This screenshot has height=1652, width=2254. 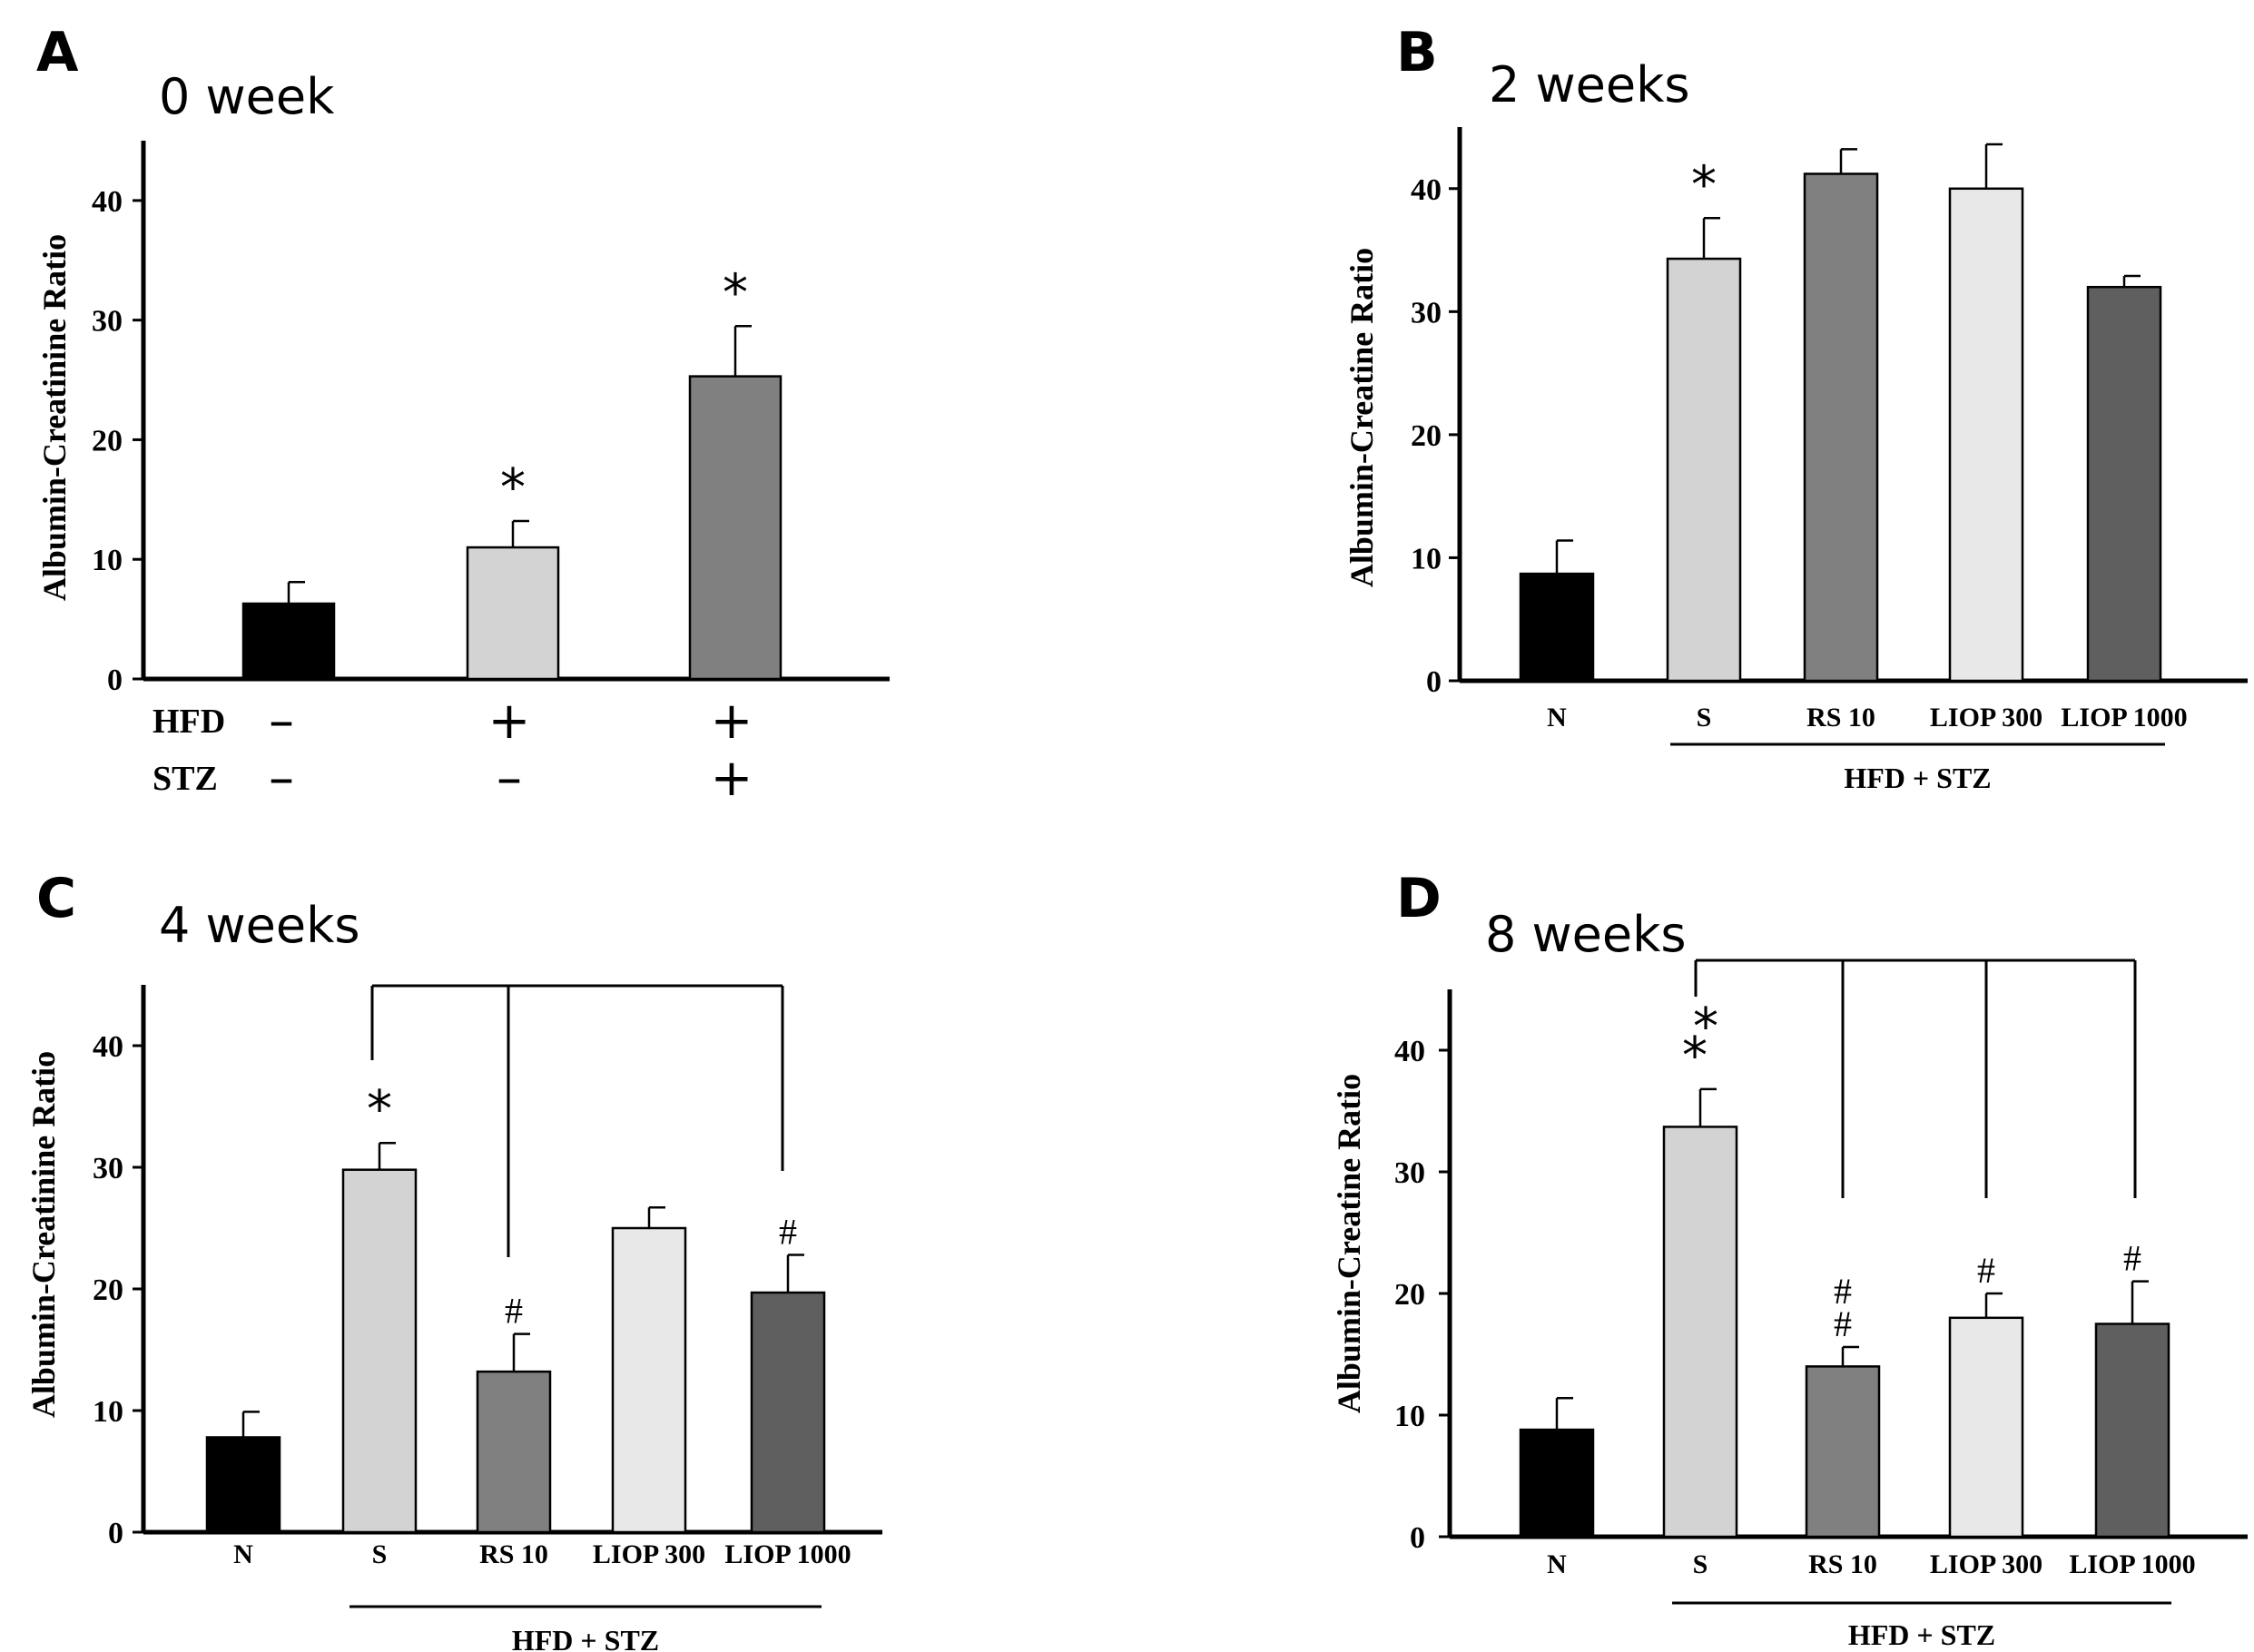 What do you see at coordinates (259, 925) in the screenshot?
I see `panel-title: 4 weeks` at bounding box center [259, 925].